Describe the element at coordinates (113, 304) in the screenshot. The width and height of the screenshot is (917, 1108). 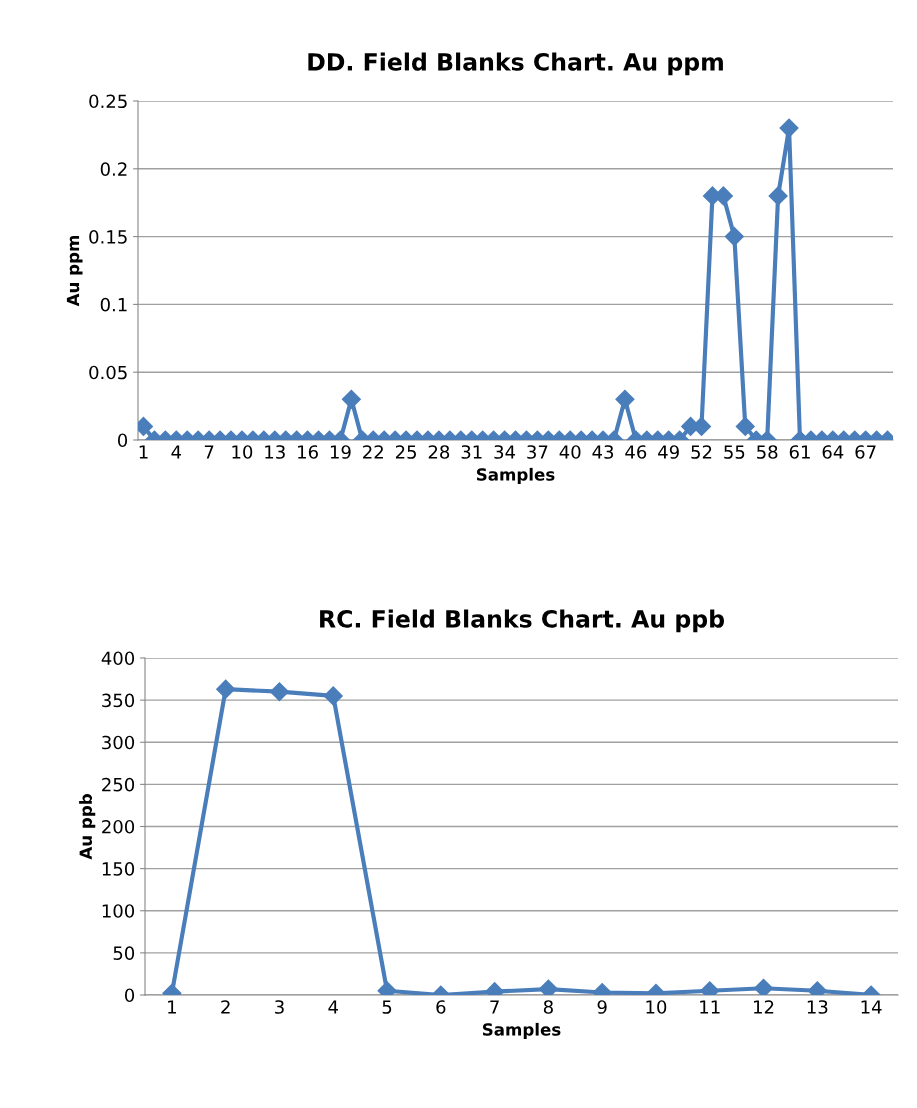
I see `y-tick-label: 0.1` at that location.